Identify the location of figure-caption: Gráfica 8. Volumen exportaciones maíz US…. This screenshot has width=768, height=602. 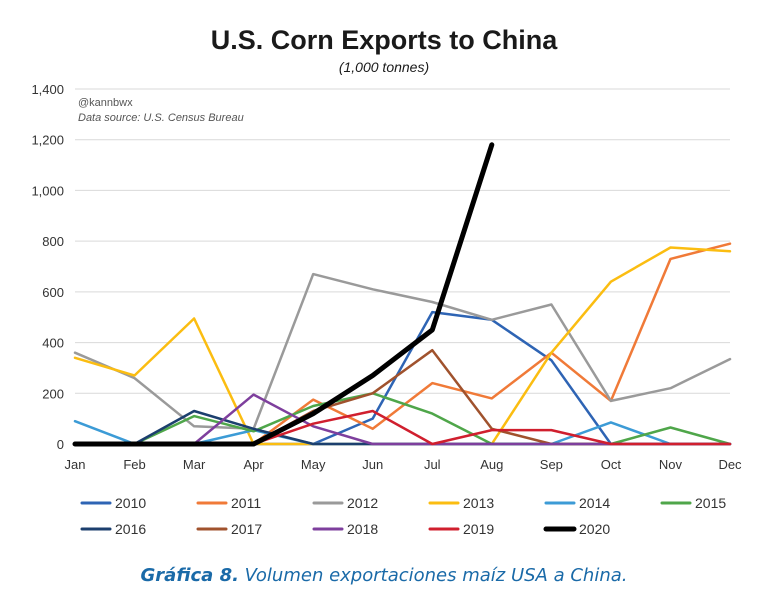
(384, 575).